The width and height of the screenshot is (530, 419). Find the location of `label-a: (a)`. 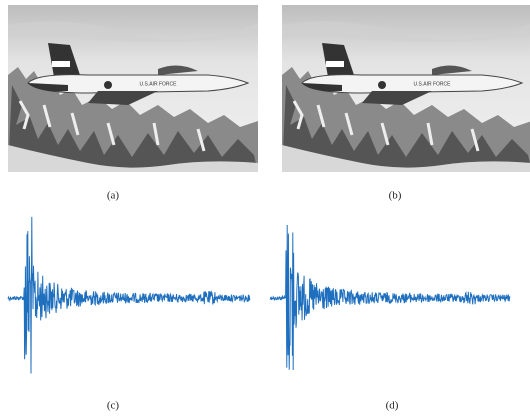

label-a: (a) is located at coordinates (113, 196).